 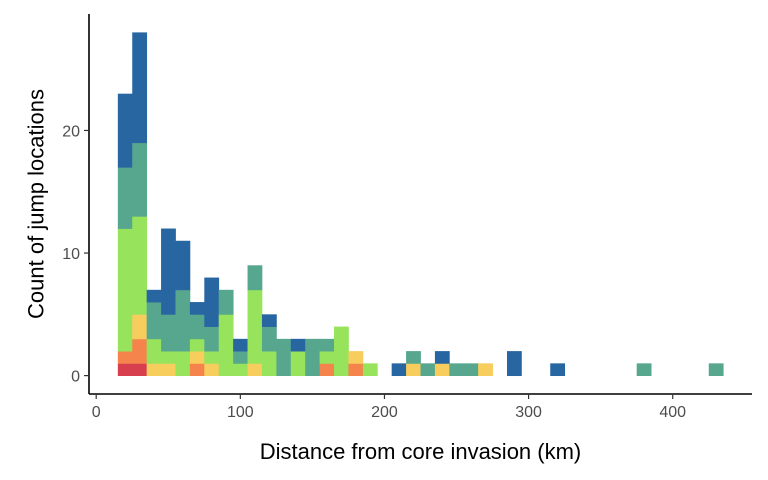 I want to click on bar-segment-s4-x170, so click(x=341, y=351).